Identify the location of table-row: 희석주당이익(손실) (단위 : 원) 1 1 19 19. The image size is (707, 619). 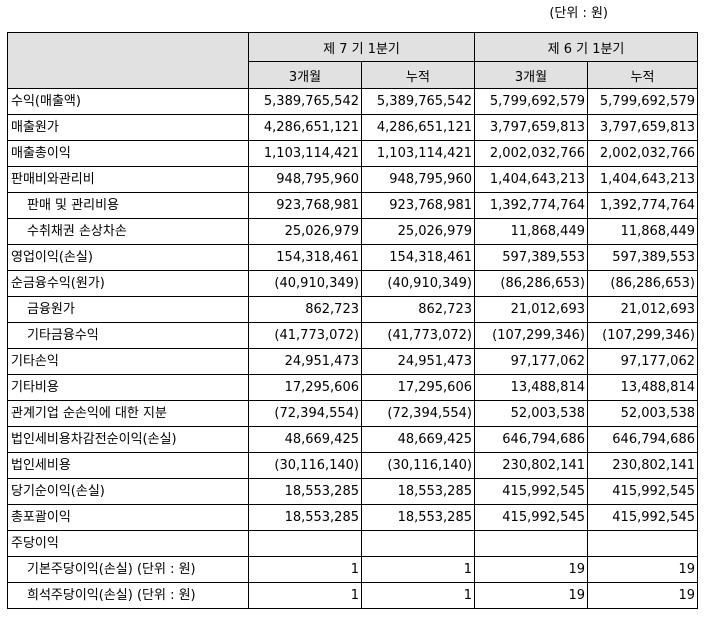
(352, 595).